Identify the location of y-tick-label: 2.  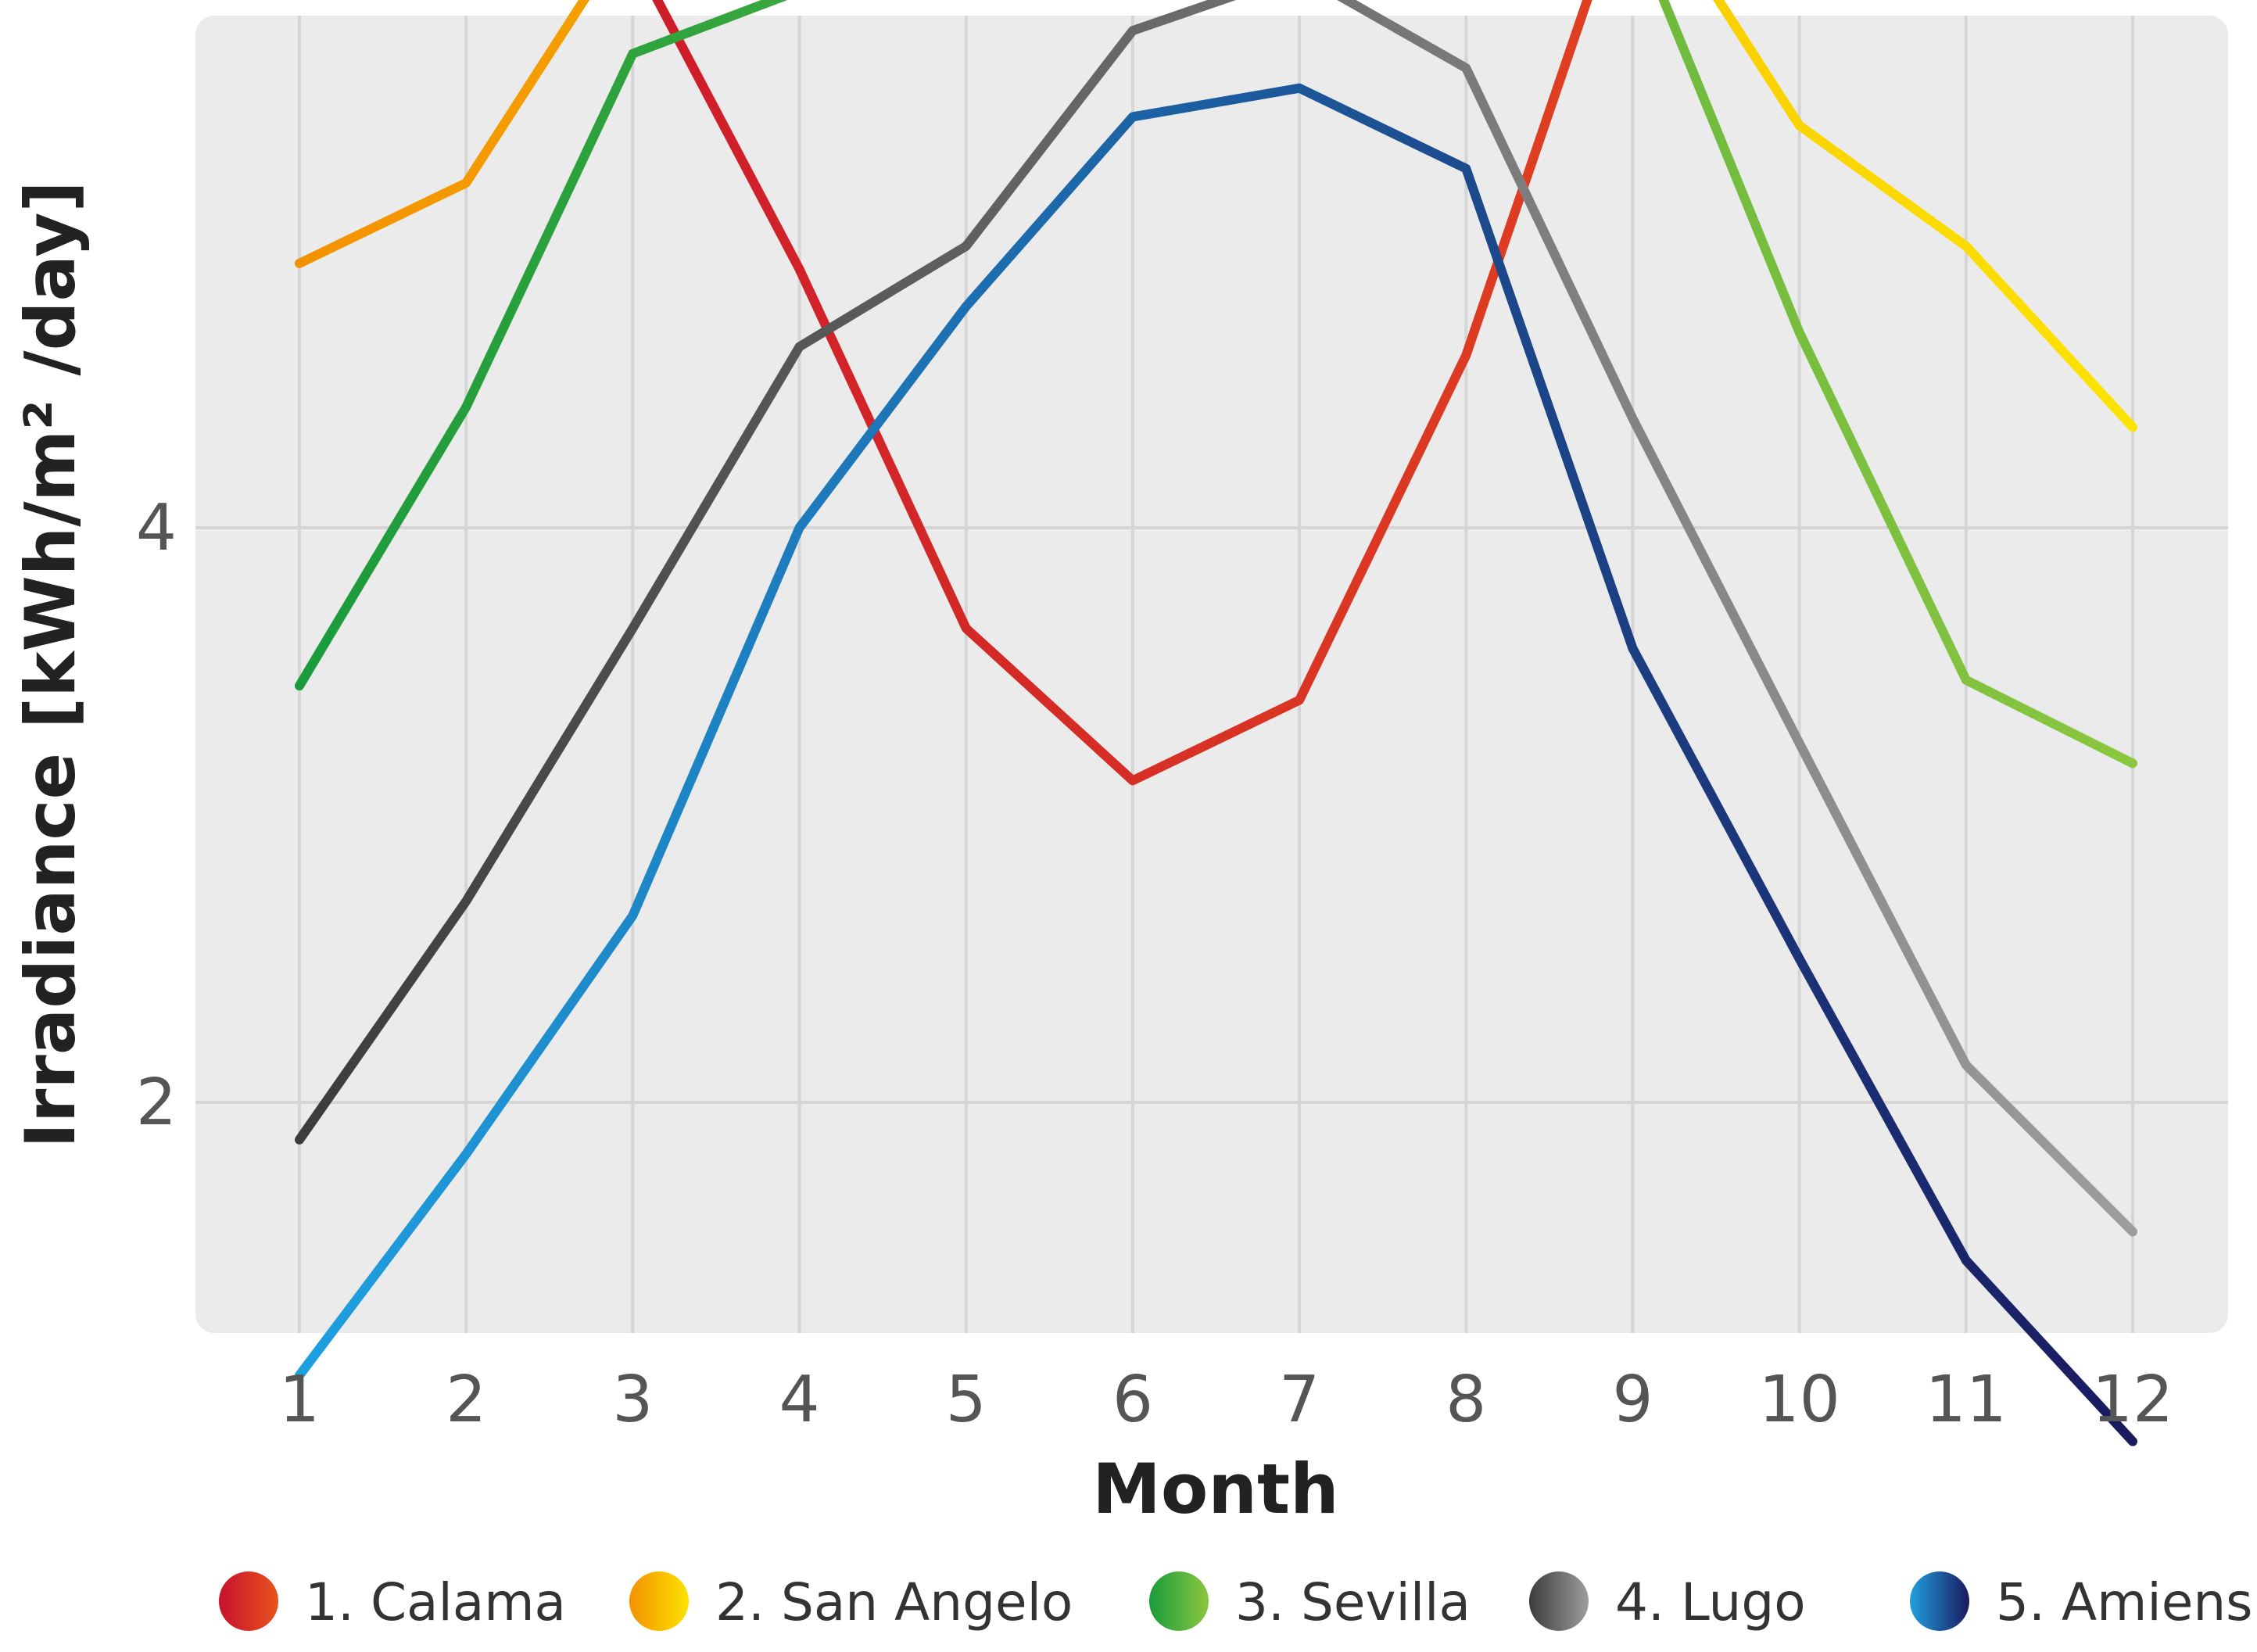
(156, 1103).